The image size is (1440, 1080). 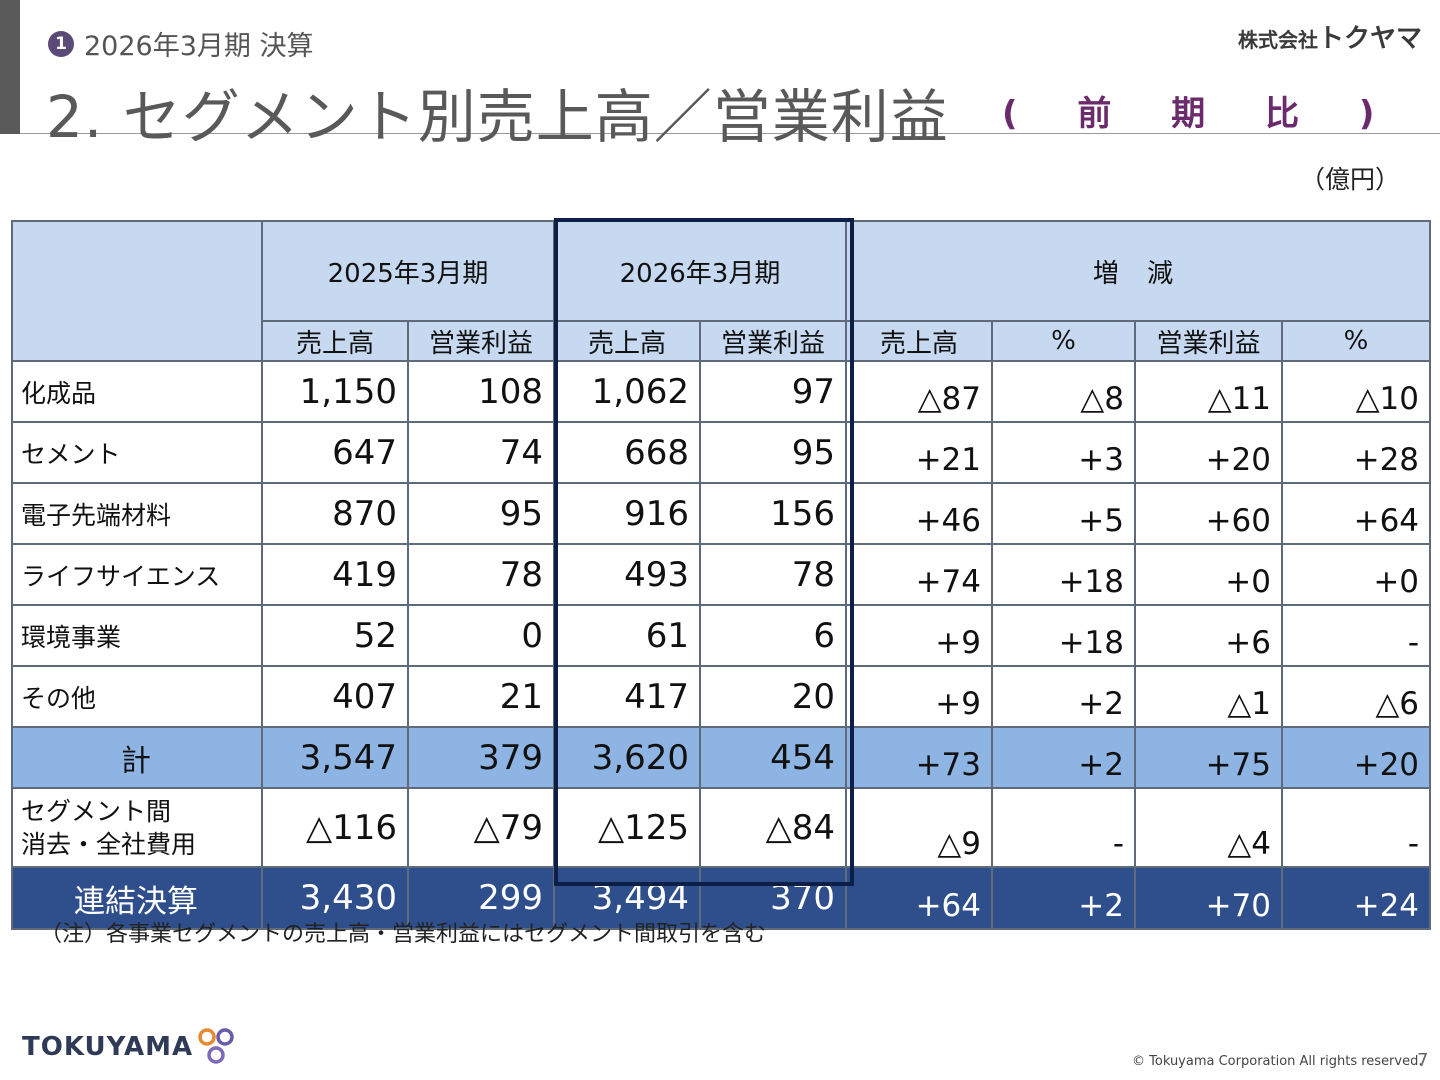 I want to click on subheader-sales-change-pct: %, so click(x=1063, y=341).